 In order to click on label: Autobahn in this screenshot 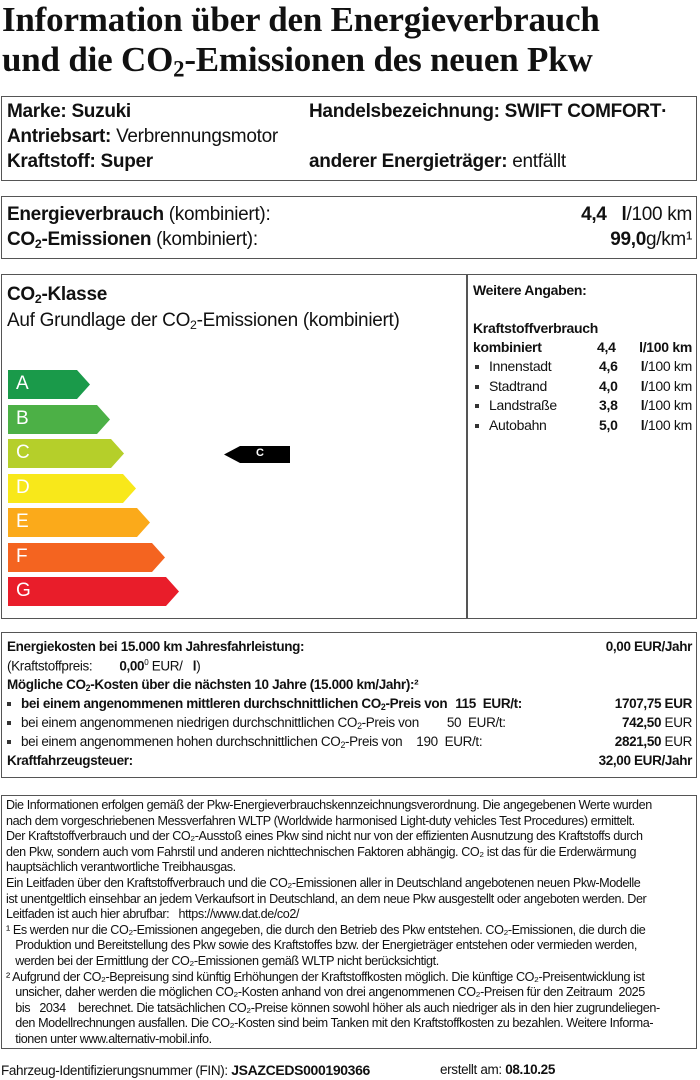, I will do `click(518, 424)`.